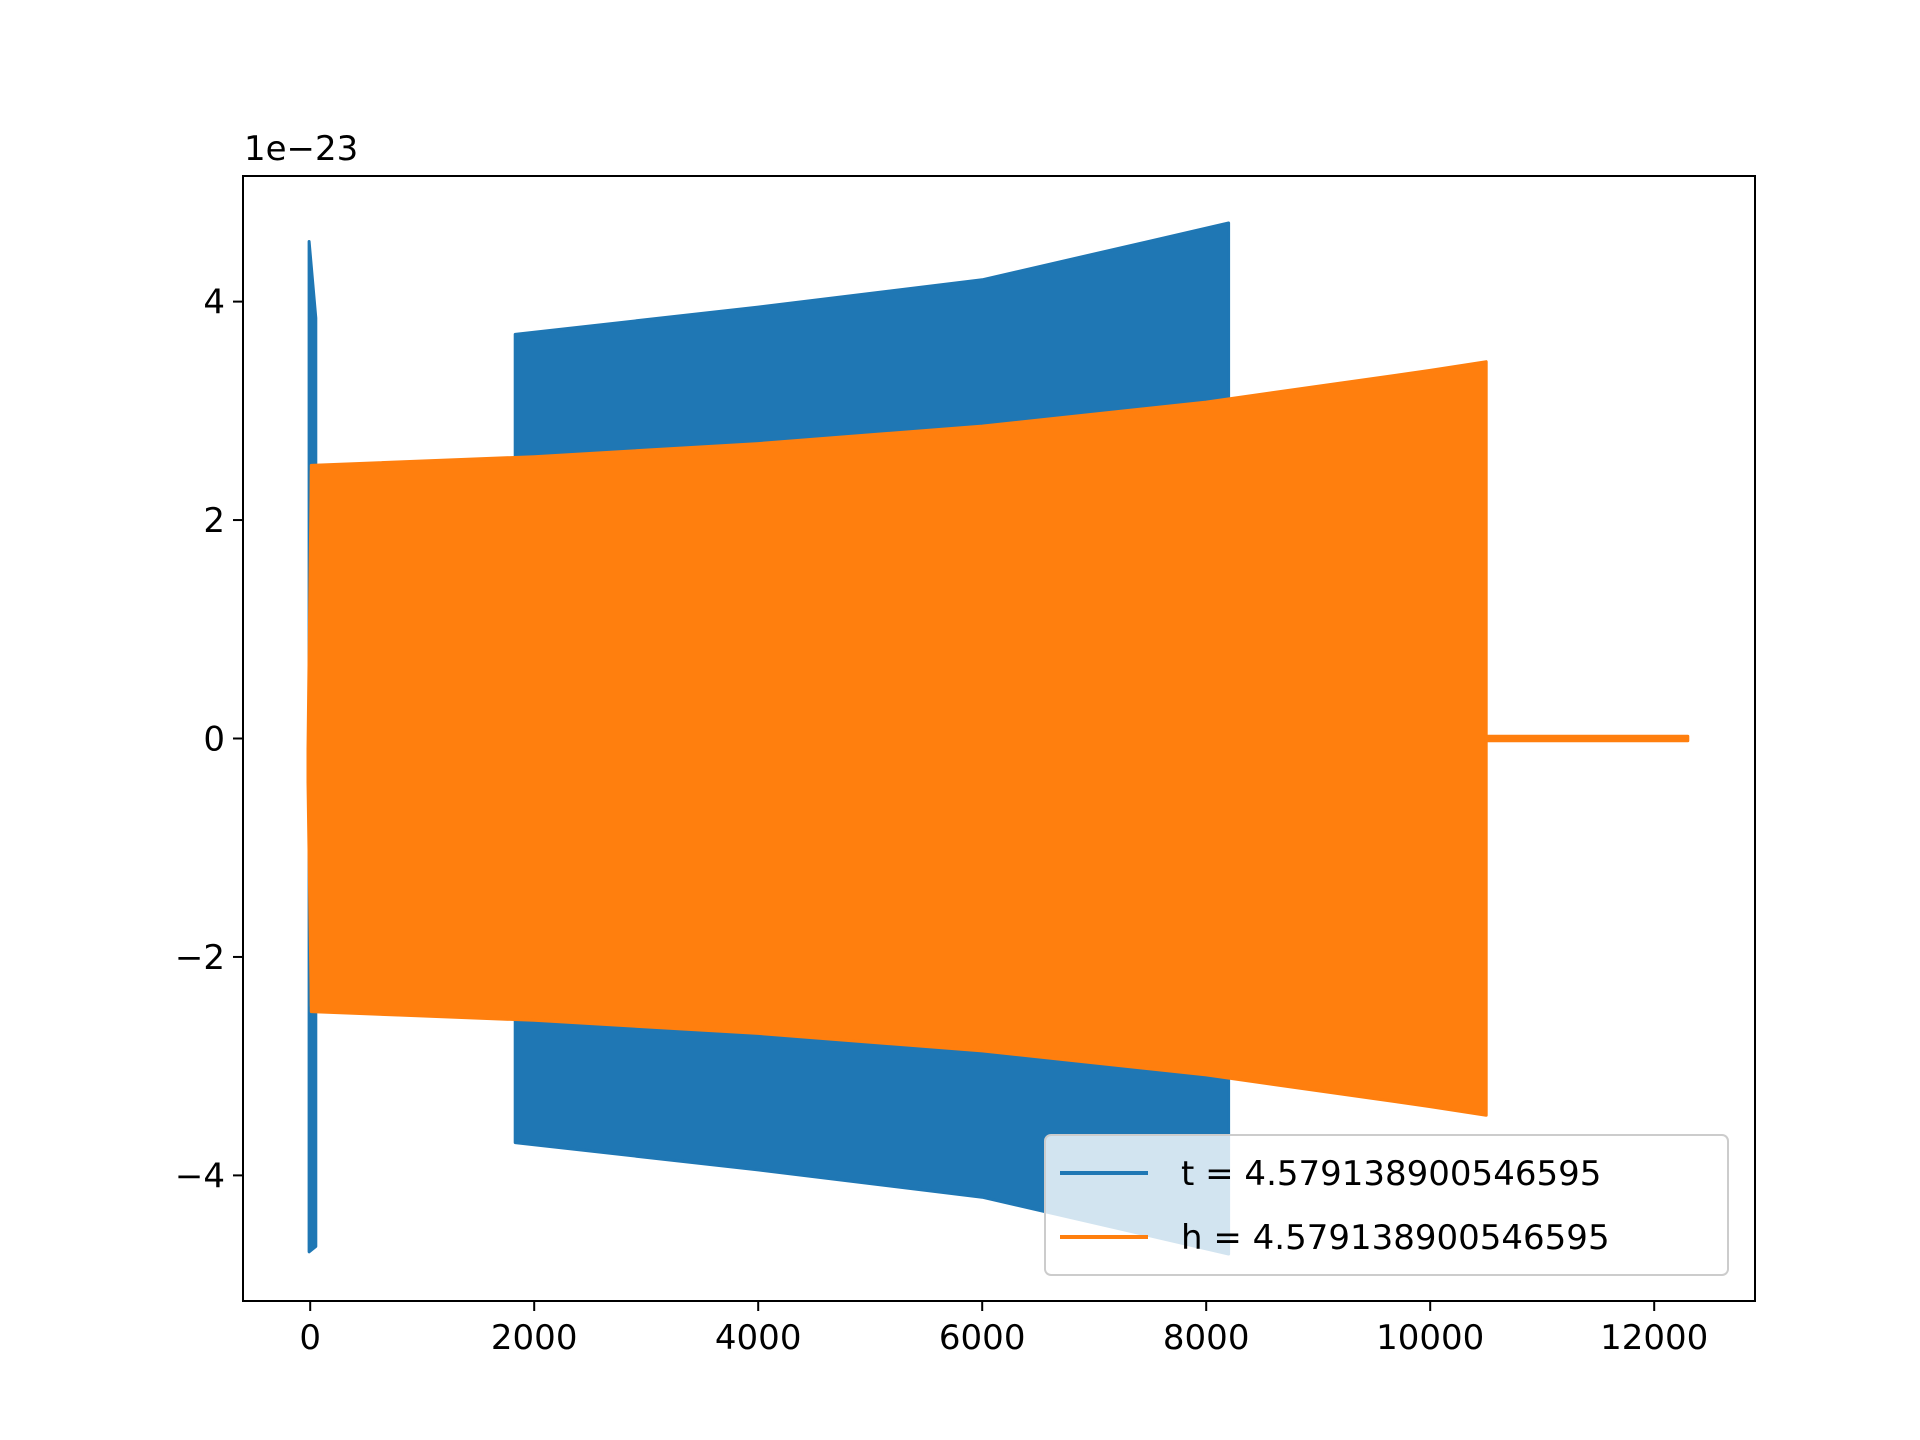 The image size is (1920, 1440). I want to click on x-tick-label: 8000, so click(1206, 1338).